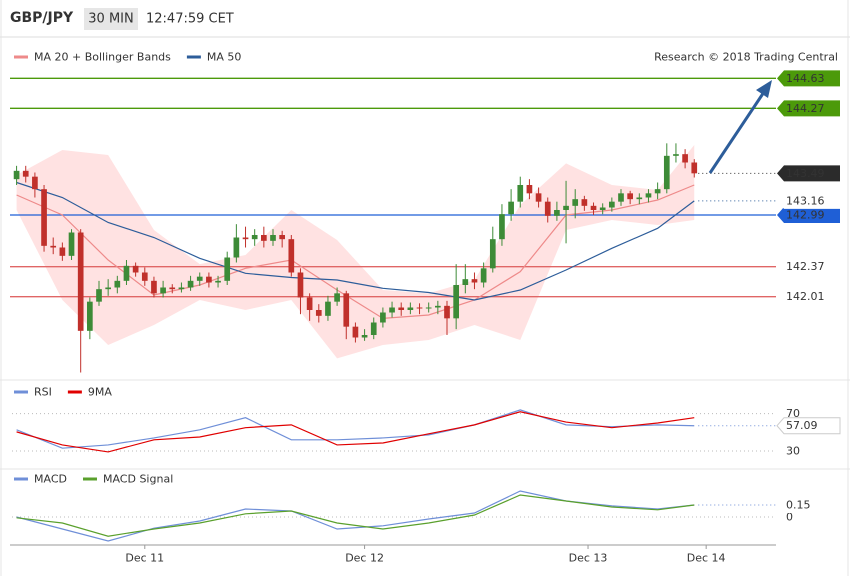 The height and width of the screenshot is (576, 850). I want to click on interval-box, so click(111, 19).